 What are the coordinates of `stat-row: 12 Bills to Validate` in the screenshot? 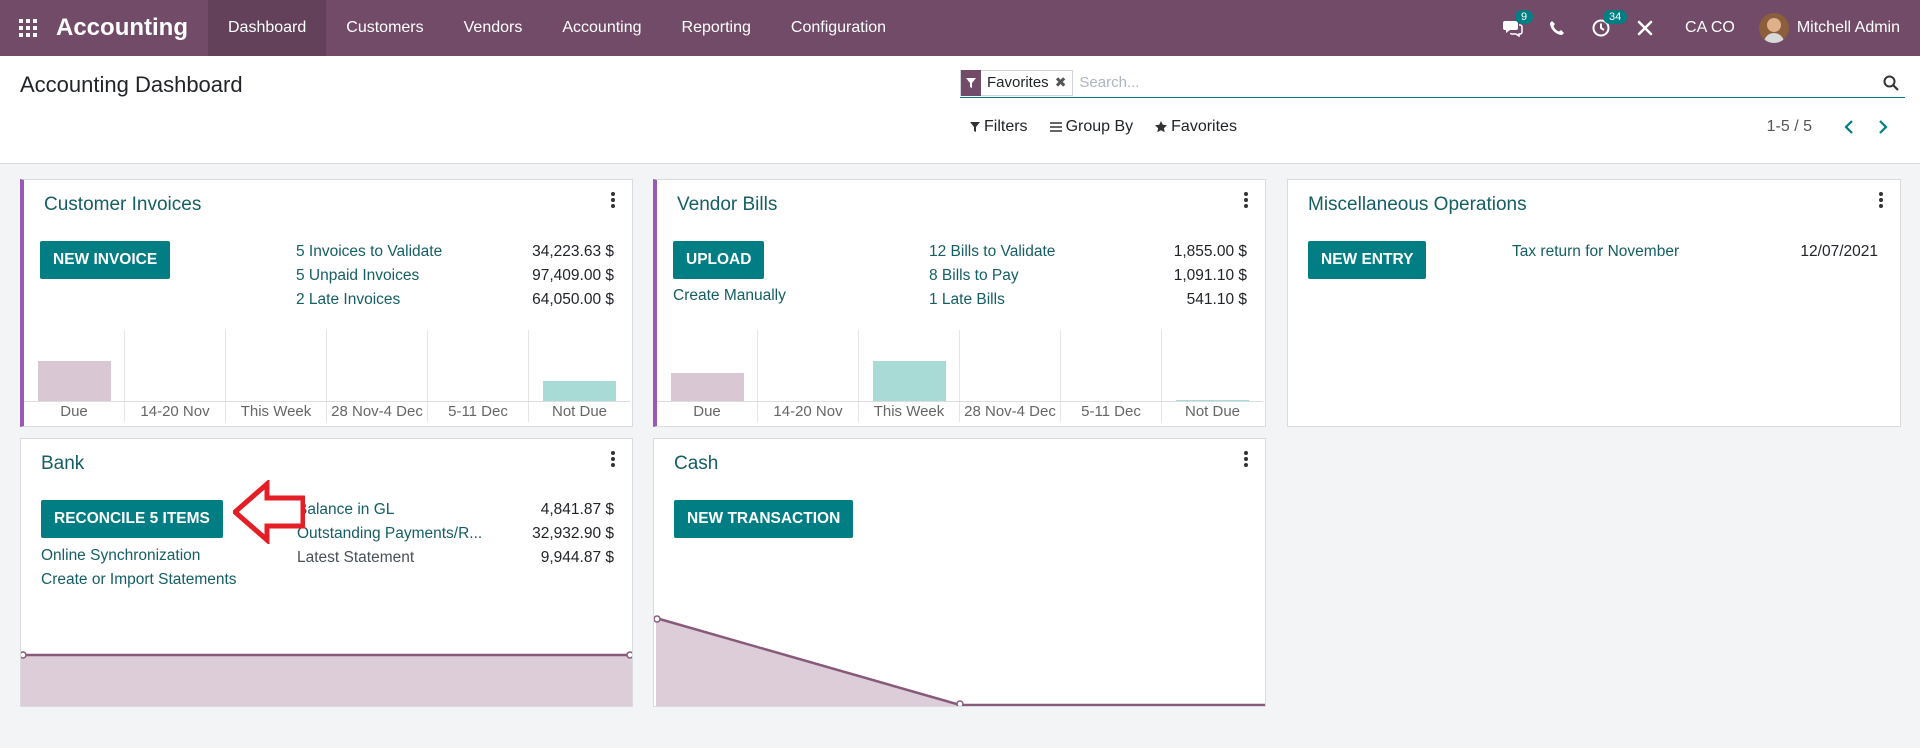 It's located at (992, 252).